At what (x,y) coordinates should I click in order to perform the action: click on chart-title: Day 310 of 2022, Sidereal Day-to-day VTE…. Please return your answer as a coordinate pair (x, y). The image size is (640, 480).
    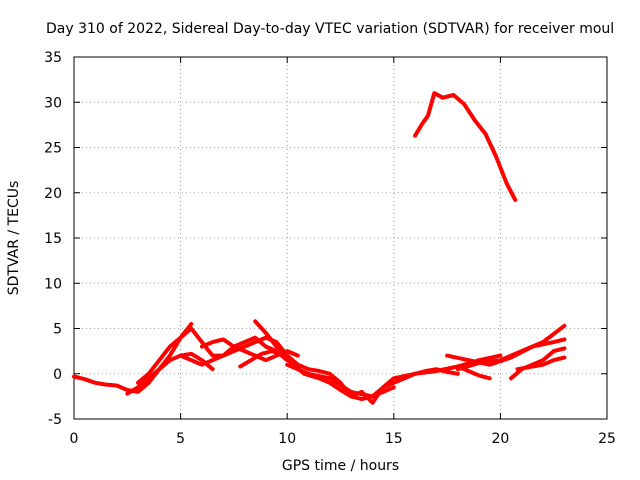
    Looking at the image, I should click on (330, 29).